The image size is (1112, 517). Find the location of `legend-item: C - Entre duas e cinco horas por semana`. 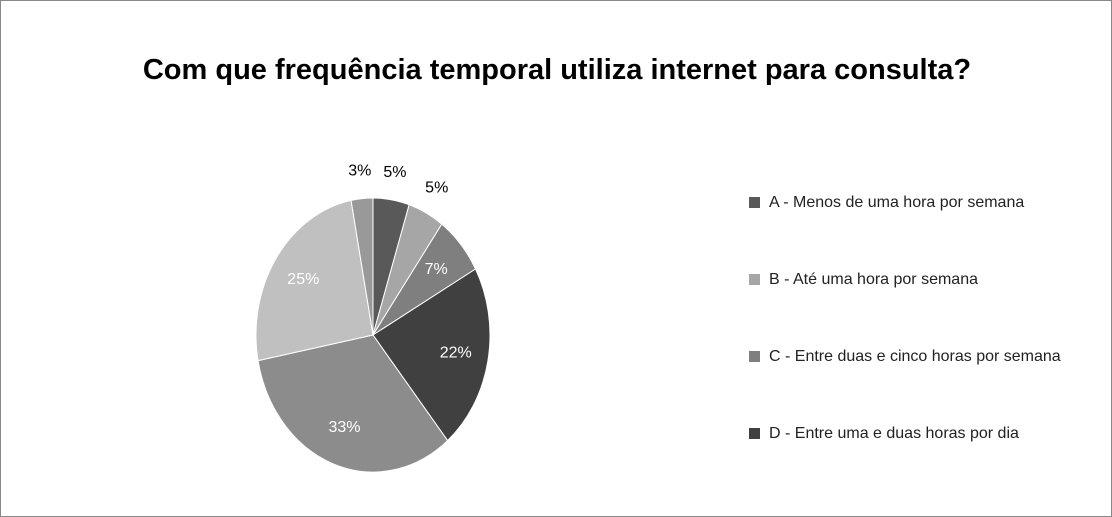

legend-item: C - Entre duas e cinco horas por semana is located at coordinates (917, 383).